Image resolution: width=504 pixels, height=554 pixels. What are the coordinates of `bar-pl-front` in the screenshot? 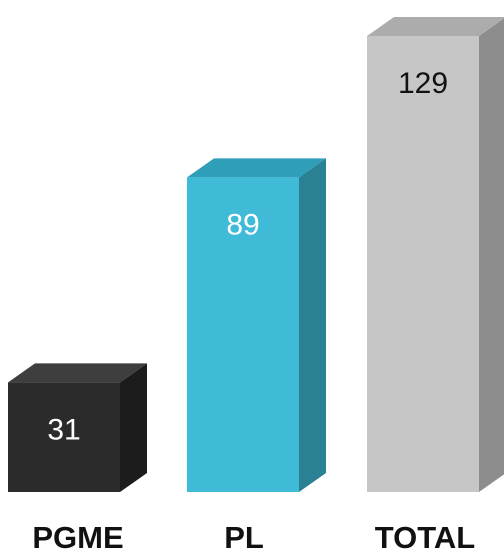 It's located at (243, 334).